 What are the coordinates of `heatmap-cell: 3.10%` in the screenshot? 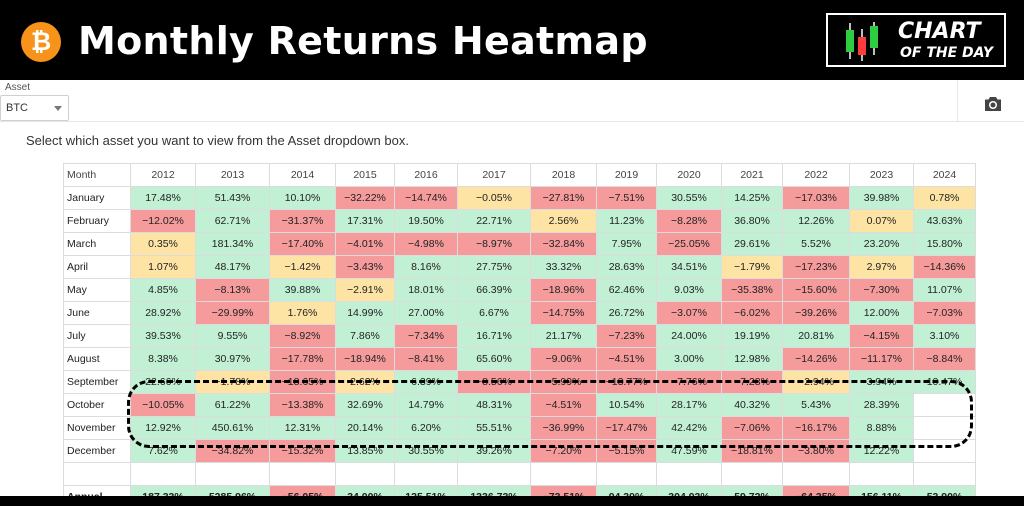 It's located at (944, 336).